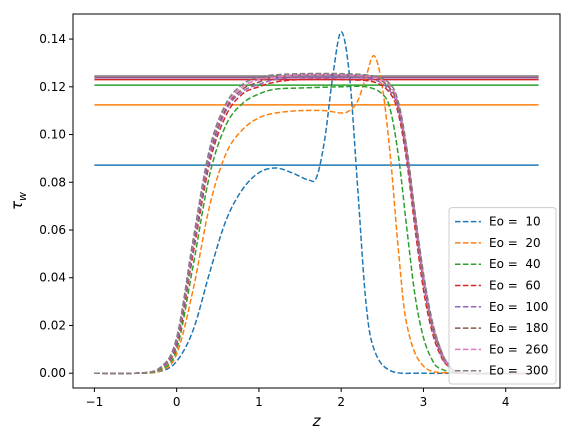 Image resolution: width=583 pixels, height=440 pixels. I want to click on x-axis-ticks: −1 0 1 2 3 4, so click(298, 398).